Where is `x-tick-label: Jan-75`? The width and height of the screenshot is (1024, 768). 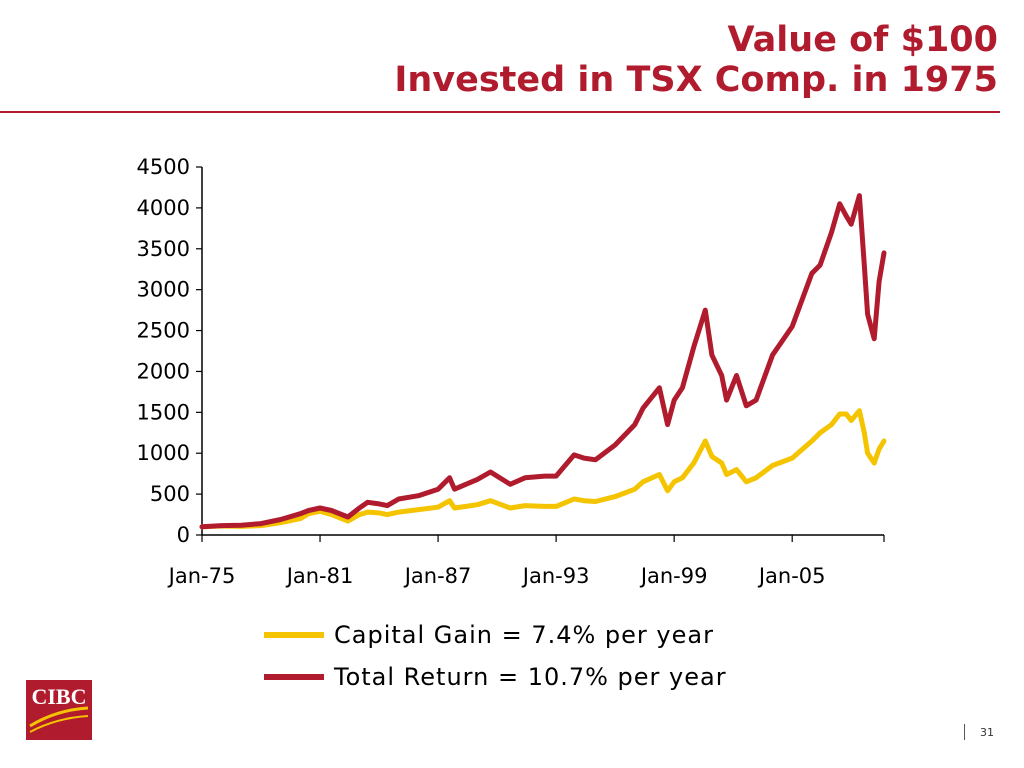 x-tick-label: Jan-75 is located at coordinates (201, 576).